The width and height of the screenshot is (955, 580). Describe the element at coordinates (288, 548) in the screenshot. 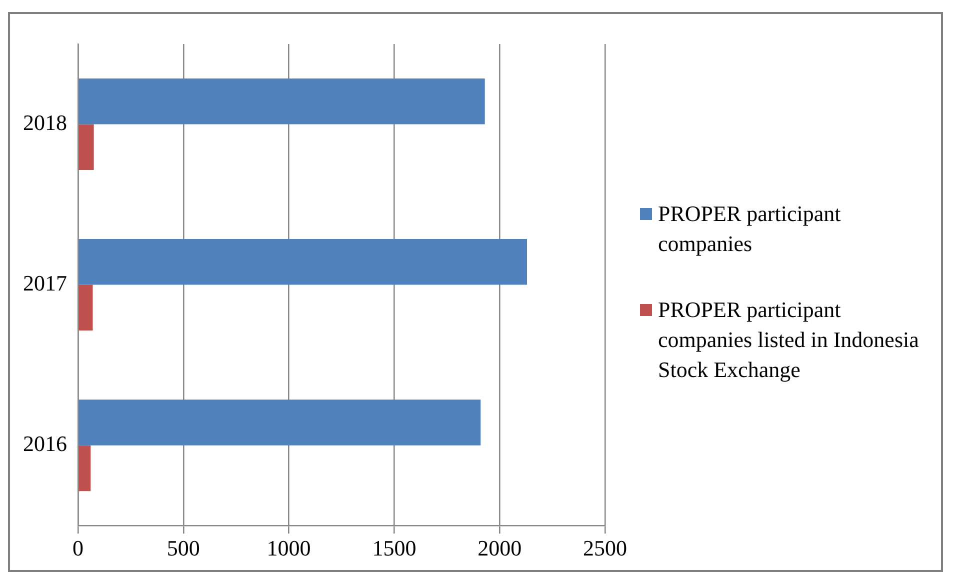

I see `x-tick-label: 1000` at that location.